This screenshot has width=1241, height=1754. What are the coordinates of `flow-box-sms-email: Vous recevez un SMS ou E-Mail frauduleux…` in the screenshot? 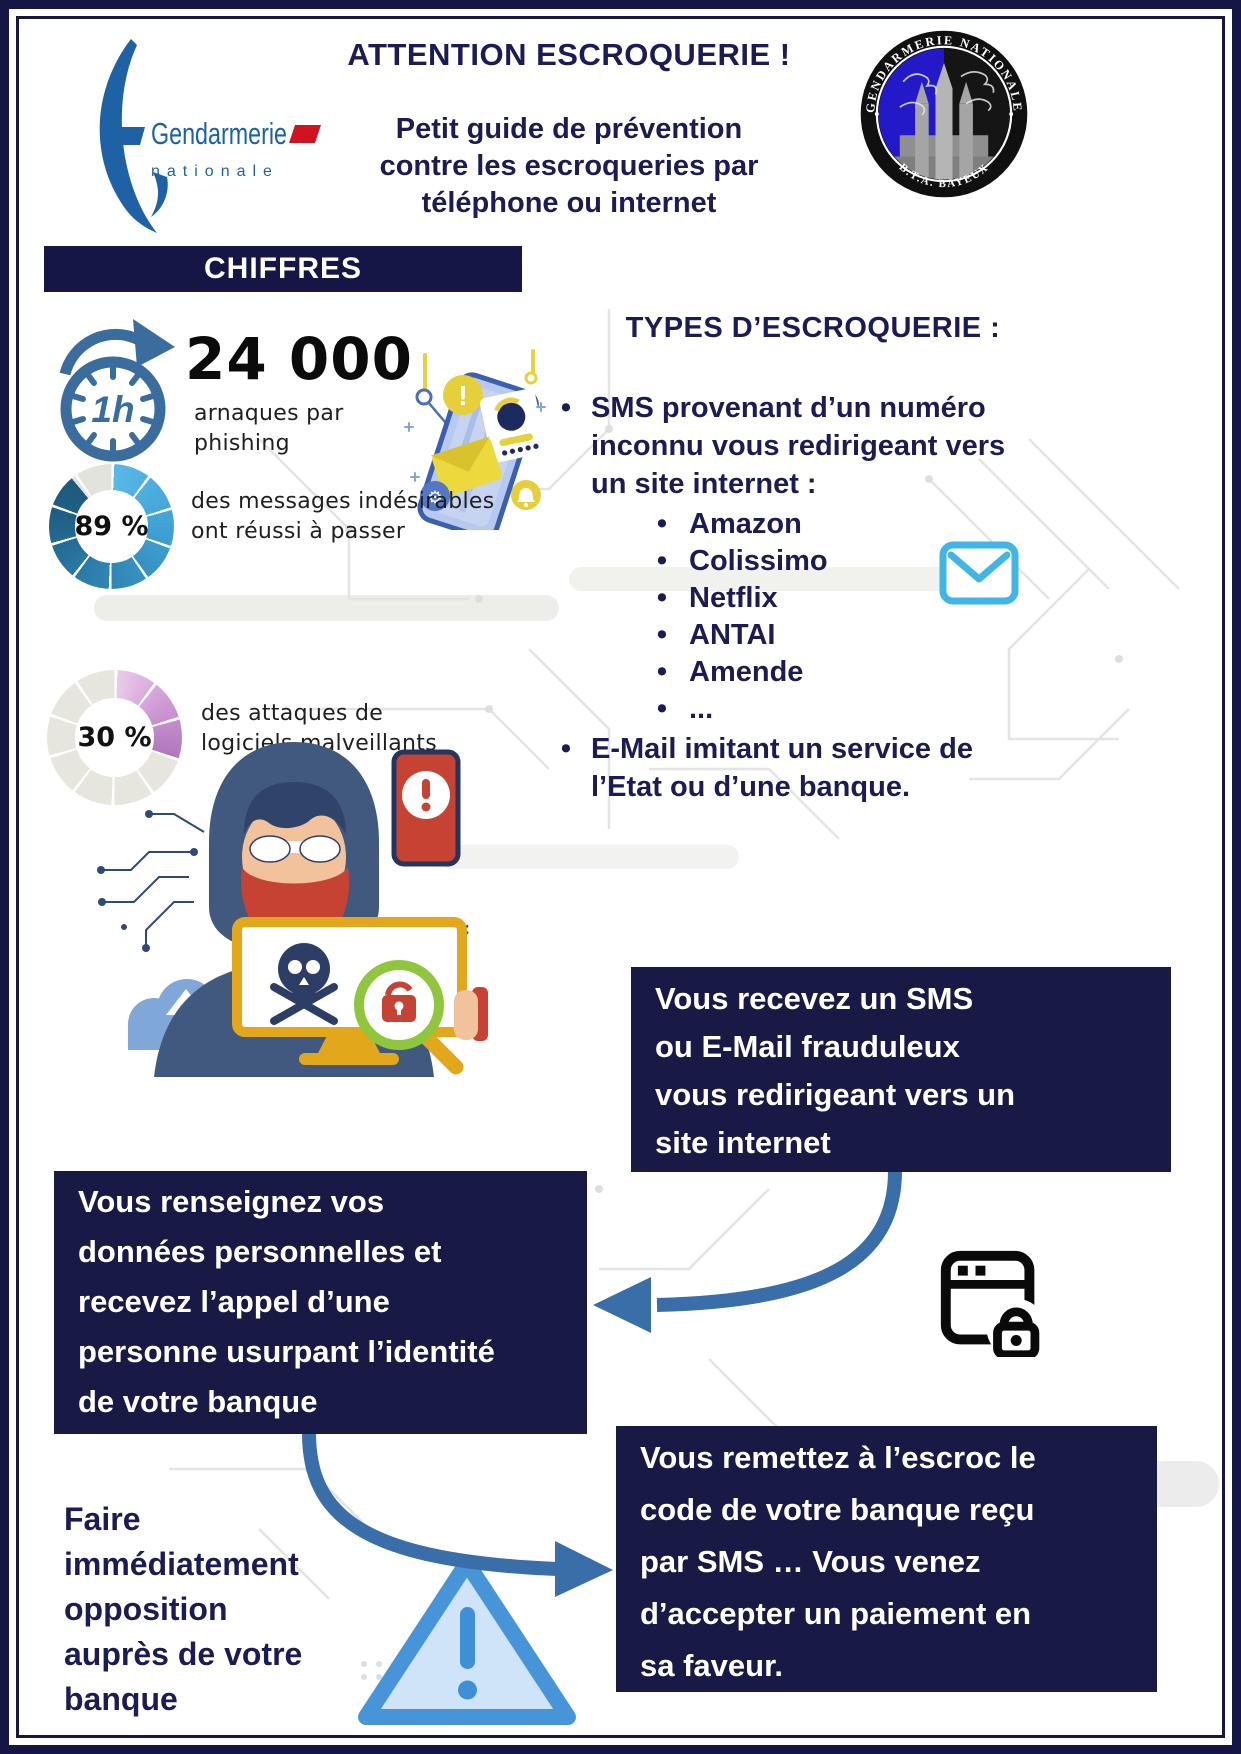 It's located at (901, 1069).